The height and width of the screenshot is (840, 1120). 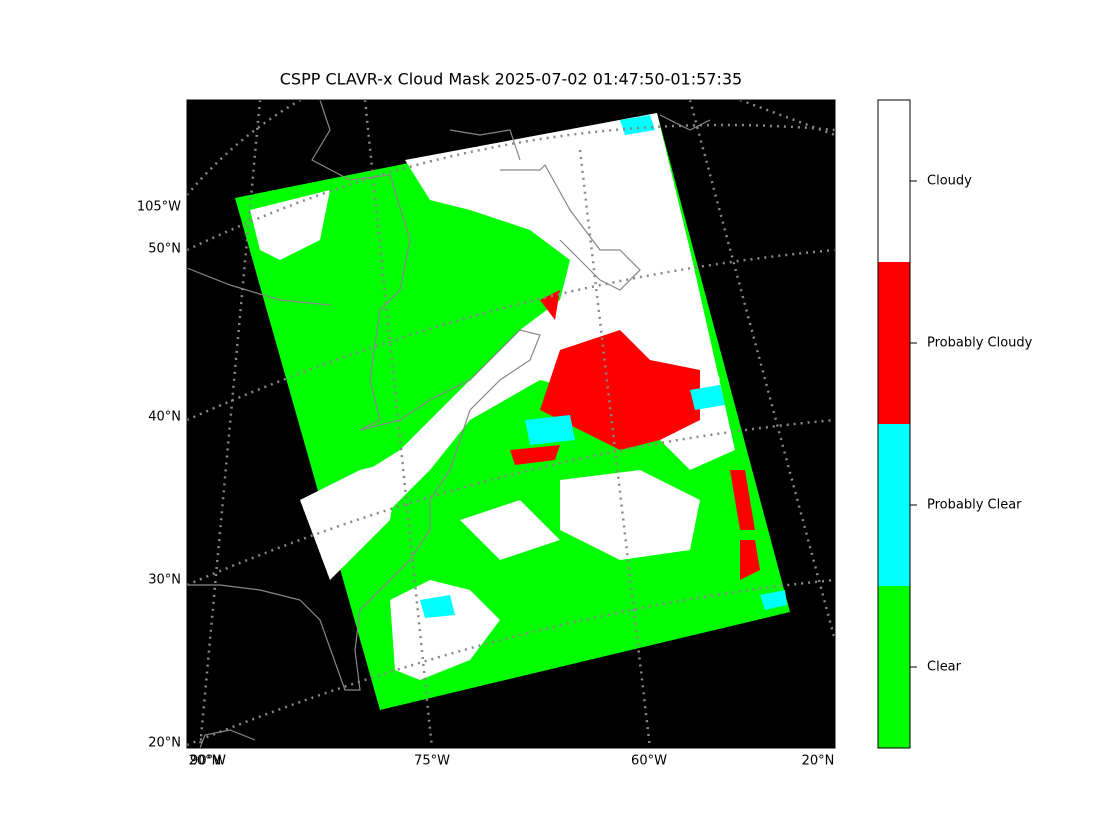 What do you see at coordinates (974, 505) in the screenshot?
I see `legend-label: Probably Clear` at bounding box center [974, 505].